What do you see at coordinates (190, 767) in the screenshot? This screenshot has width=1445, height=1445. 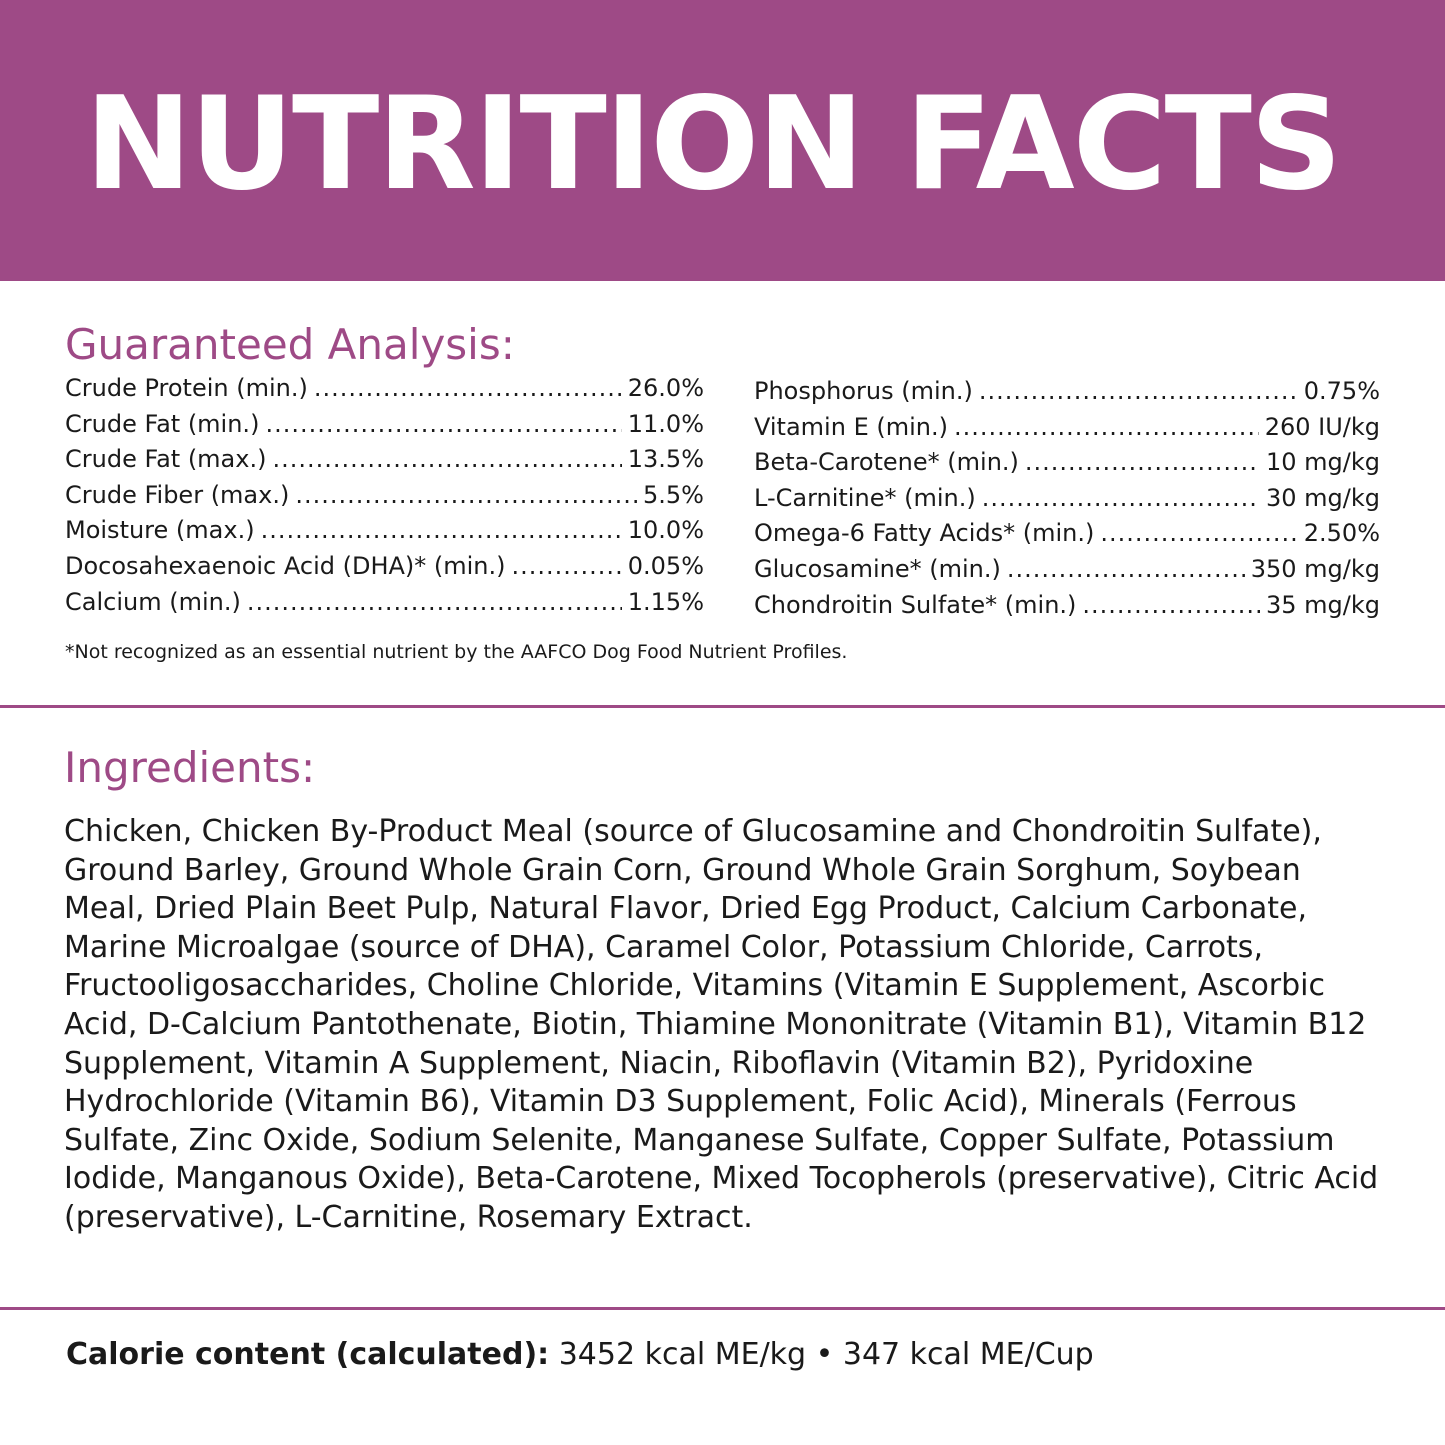 I see `ingredients-title: Ingredients:` at bounding box center [190, 767].